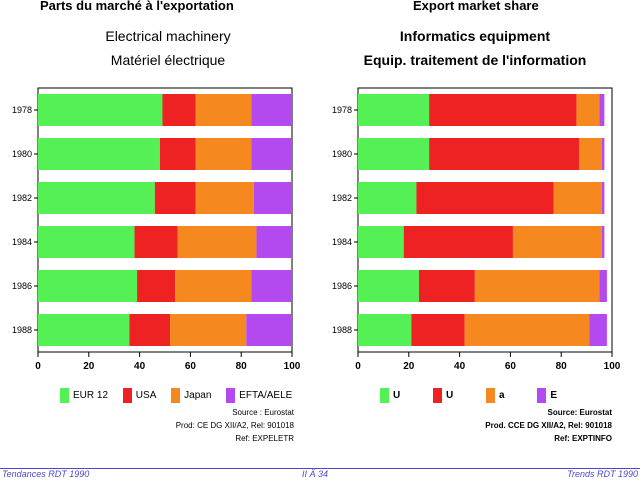 Image resolution: width=640 pixels, height=480 pixels. I want to click on left-chart-title: Electrical machinery, so click(168, 36).